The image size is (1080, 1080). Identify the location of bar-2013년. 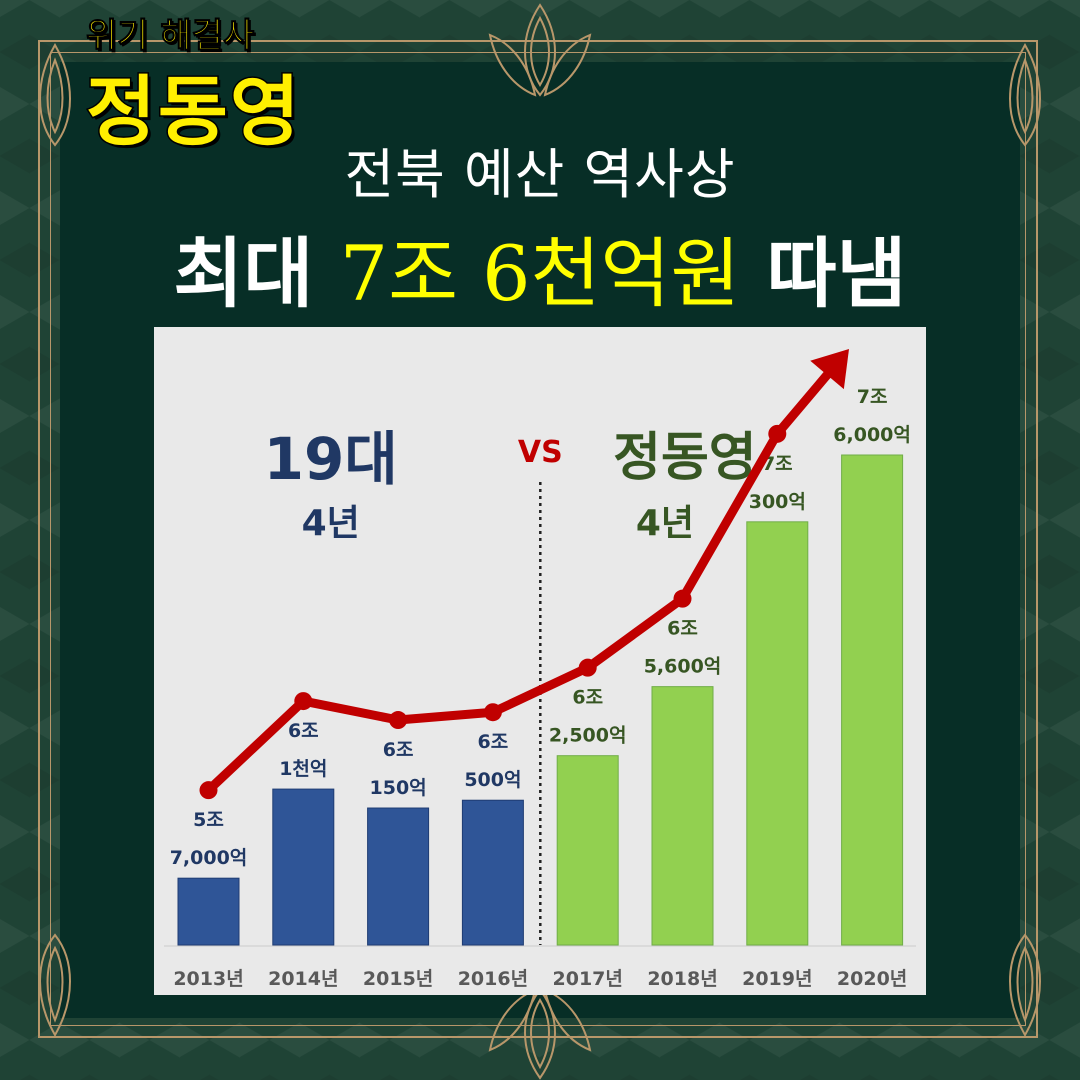
(208, 911).